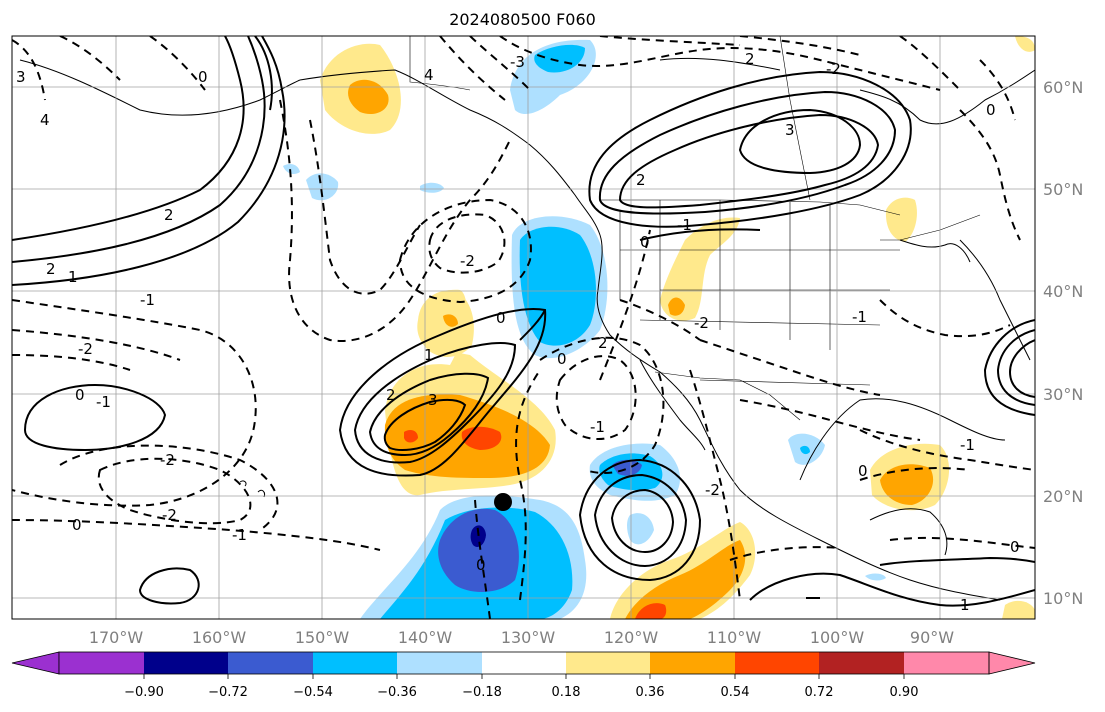 The width and height of the screenshot is (1105, 712). I want to click on colorbar-tick-label: 0.54, so click(735, 692).